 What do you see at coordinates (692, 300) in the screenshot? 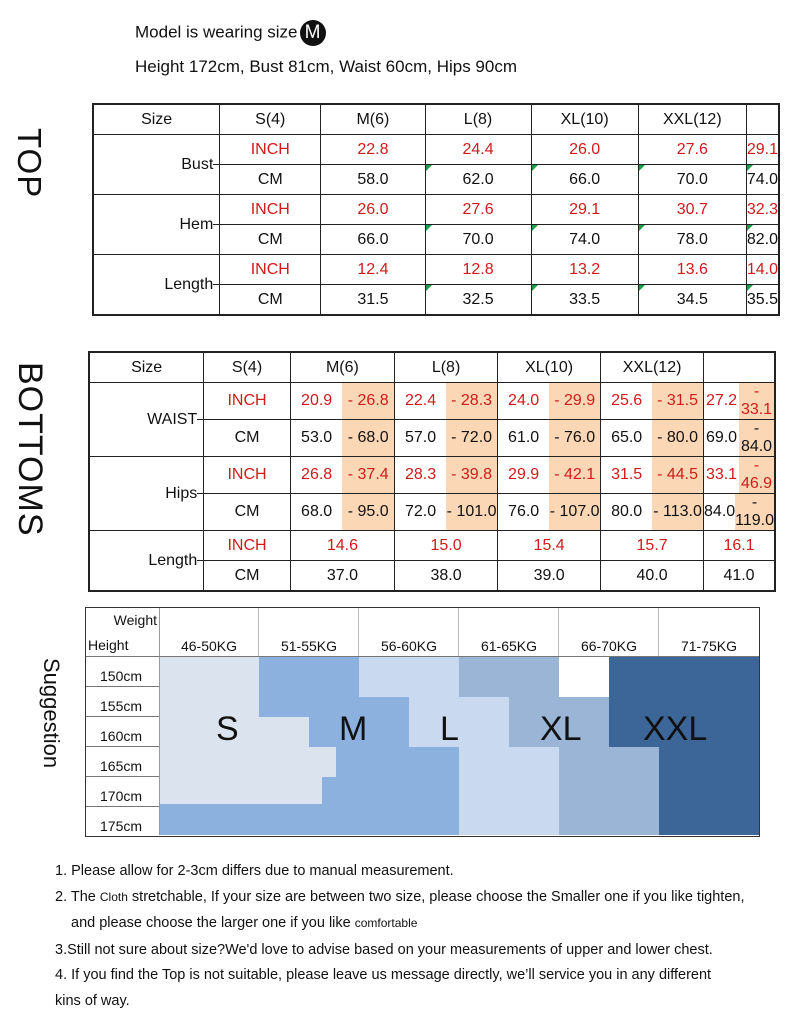
I see `top-cm-value: 34.5` at bounding box center [692, 300].